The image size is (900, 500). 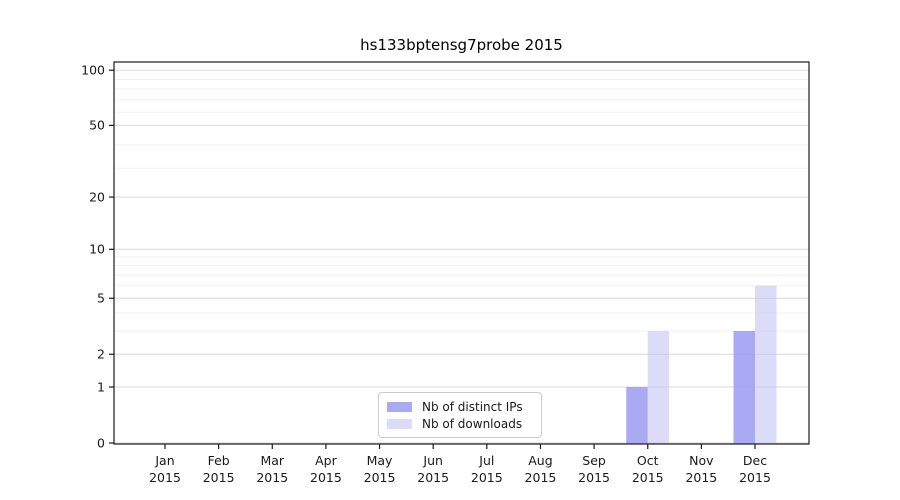 What do you see at coordinates (164, 460) in the screenshot?
I see `x-month-label: Jan` at bounding box center [164, 460].